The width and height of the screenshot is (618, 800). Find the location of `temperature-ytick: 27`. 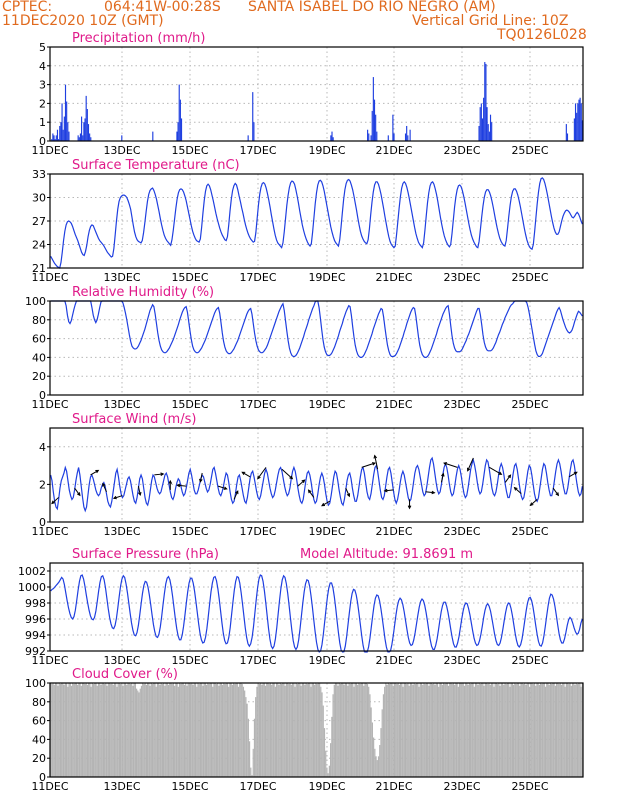

temperature-ytick: 27 is located at coordinates (39, 221).